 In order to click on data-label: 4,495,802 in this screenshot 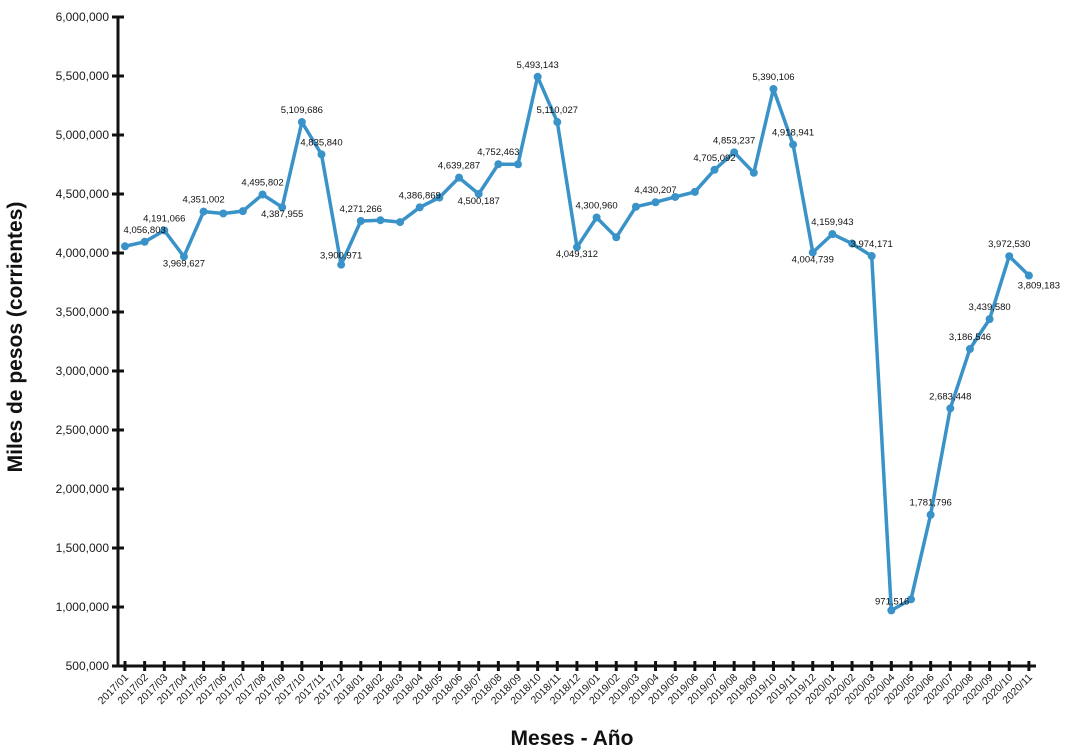, I will do `click(262, 182)`.